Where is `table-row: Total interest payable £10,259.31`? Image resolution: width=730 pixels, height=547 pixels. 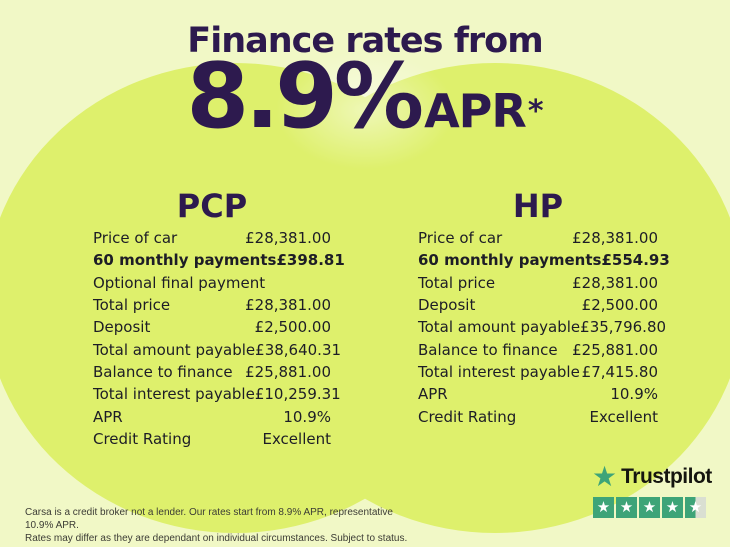
table-row: Total interest payable £10,259.31 is located at coordinates (217, 394).